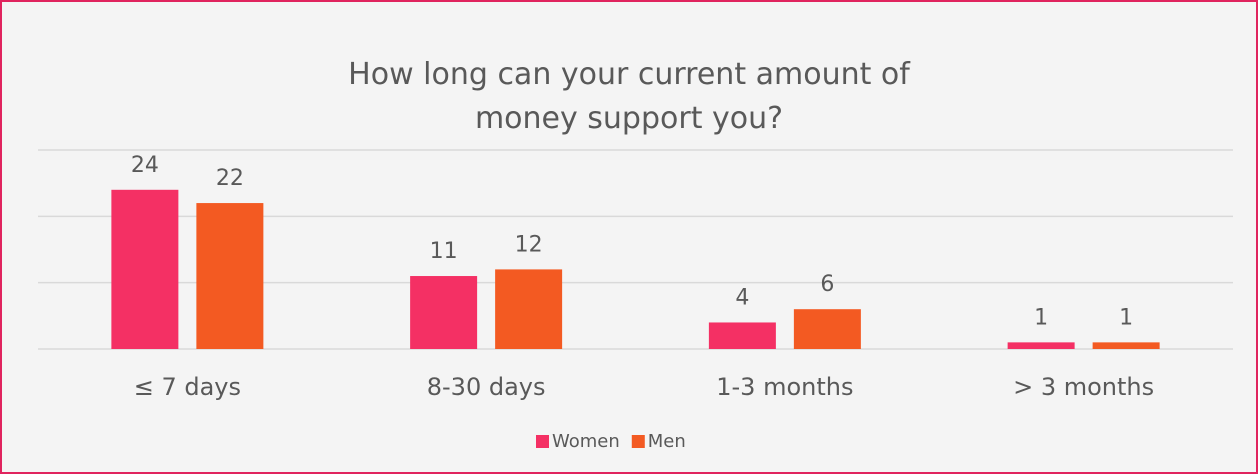 The height and width of the screenshot is (474, 1258). I want to click on x-tick-label: 8-30 days, so click(486, 387).